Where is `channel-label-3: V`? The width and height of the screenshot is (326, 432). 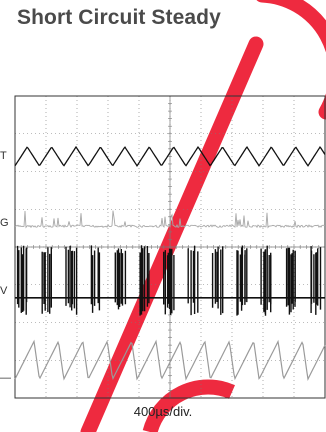 channel-label-3: V is located at coordinates (4, 291).